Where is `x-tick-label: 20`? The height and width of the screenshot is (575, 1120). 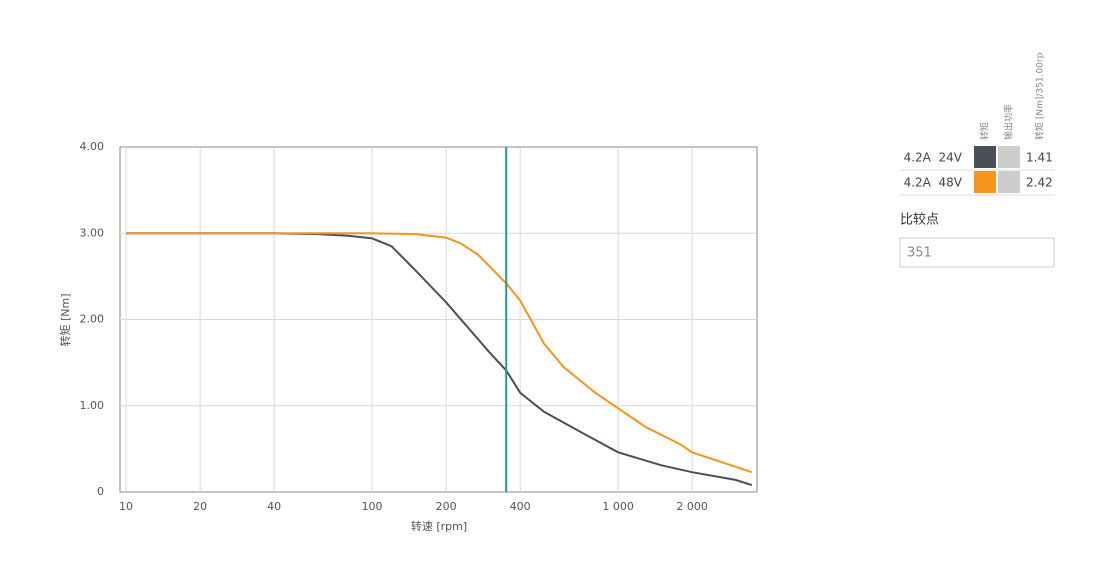
x-tick-label: 20 is located at coordinates (200, 506).